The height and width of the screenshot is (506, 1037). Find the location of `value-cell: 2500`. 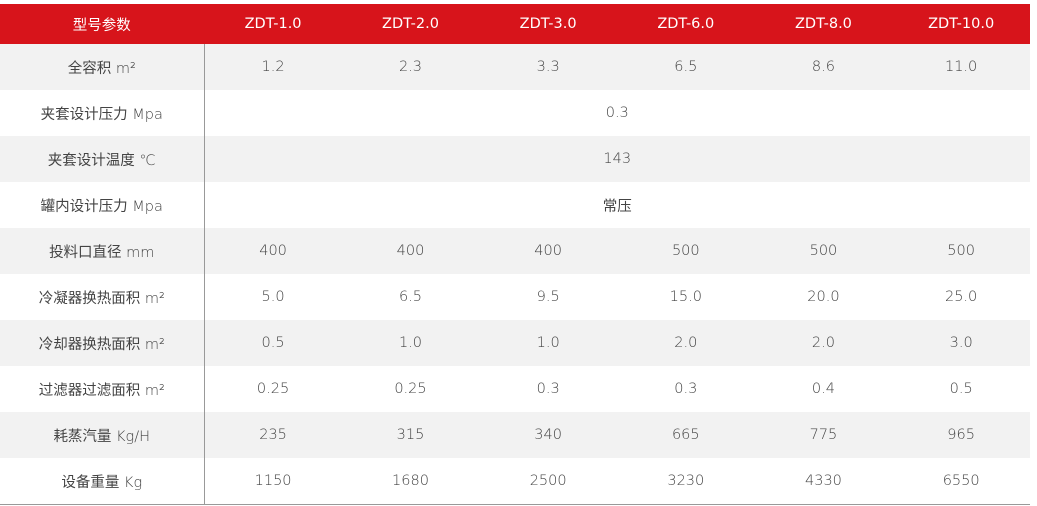

value-cell: 2500 is located at coordinates (548, 481).